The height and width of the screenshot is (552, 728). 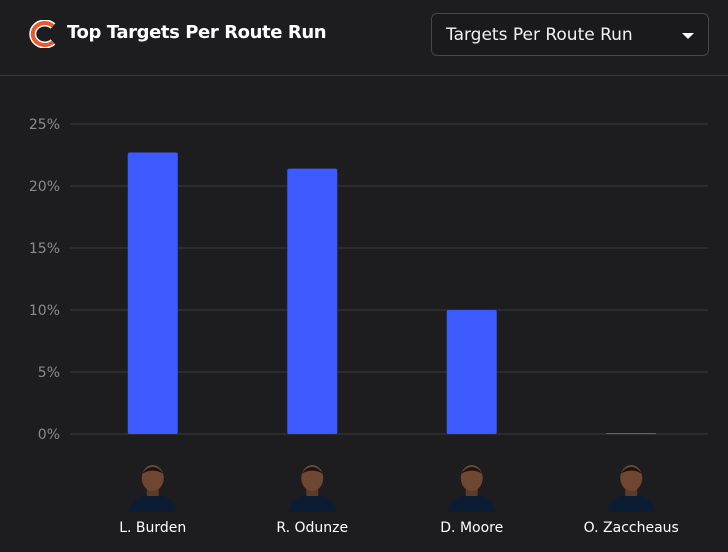 What do you see at coordinates (197, 32) in the screenshot?
I see `page-title: Top Targets Per Route Run` at bounding box center [197, 32].